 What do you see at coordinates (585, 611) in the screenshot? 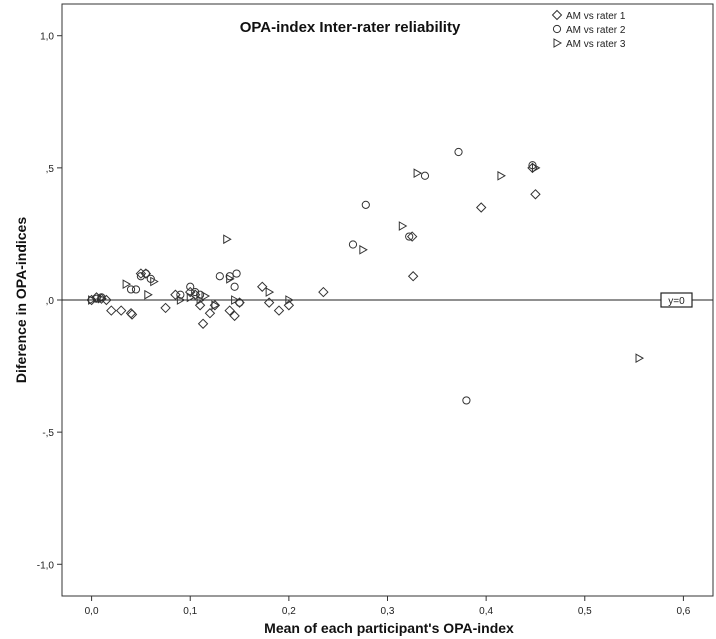
I see `x-tick-label: 0,5` at bounding box center [585, 611].